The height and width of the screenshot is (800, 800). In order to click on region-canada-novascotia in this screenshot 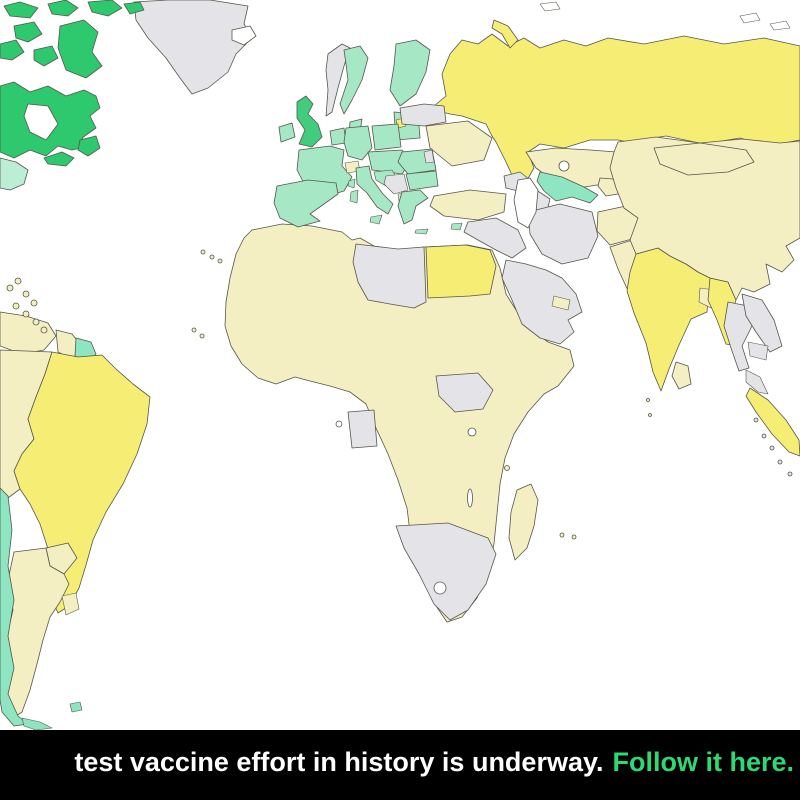, I will do `click(59, 159)`.